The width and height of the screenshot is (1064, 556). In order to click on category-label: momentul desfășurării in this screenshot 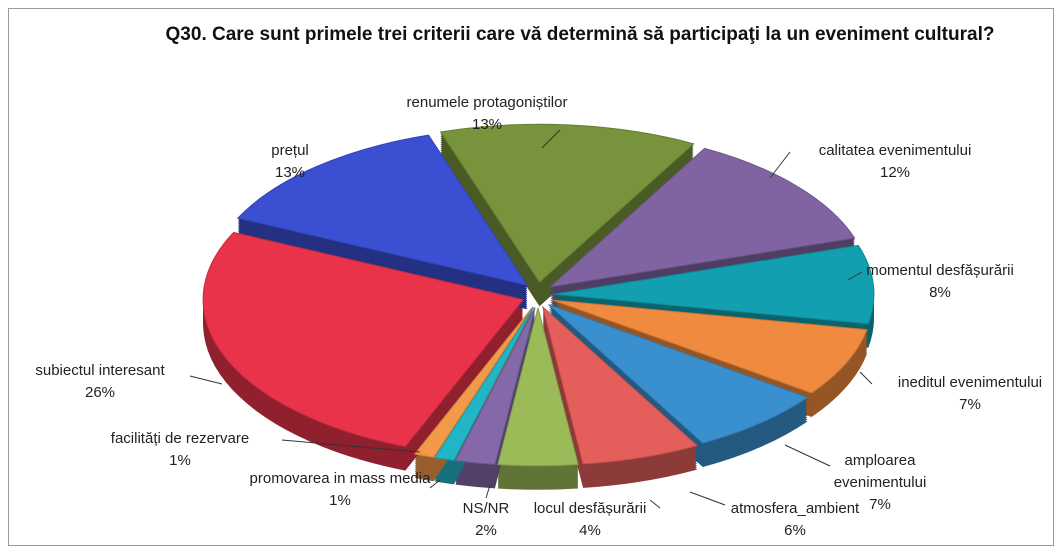, I will do `click(940, 270)`.